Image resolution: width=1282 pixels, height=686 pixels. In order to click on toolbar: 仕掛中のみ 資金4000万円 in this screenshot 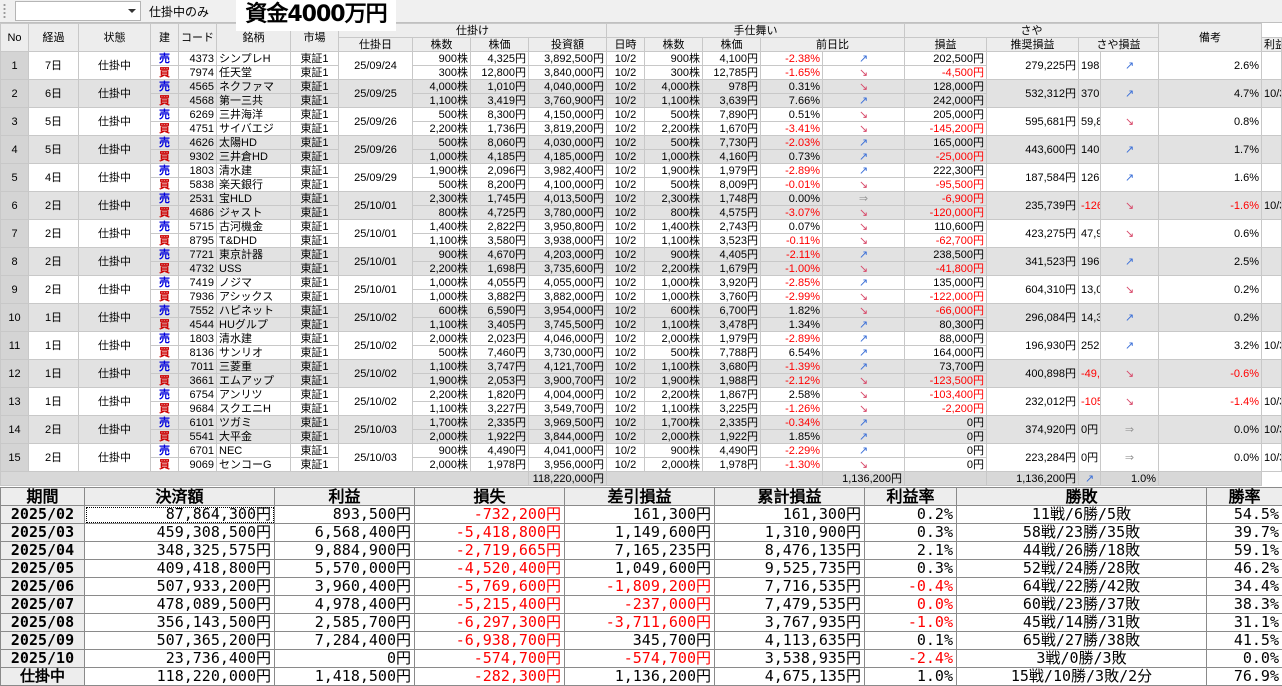, I will do `click(641, 11)`.